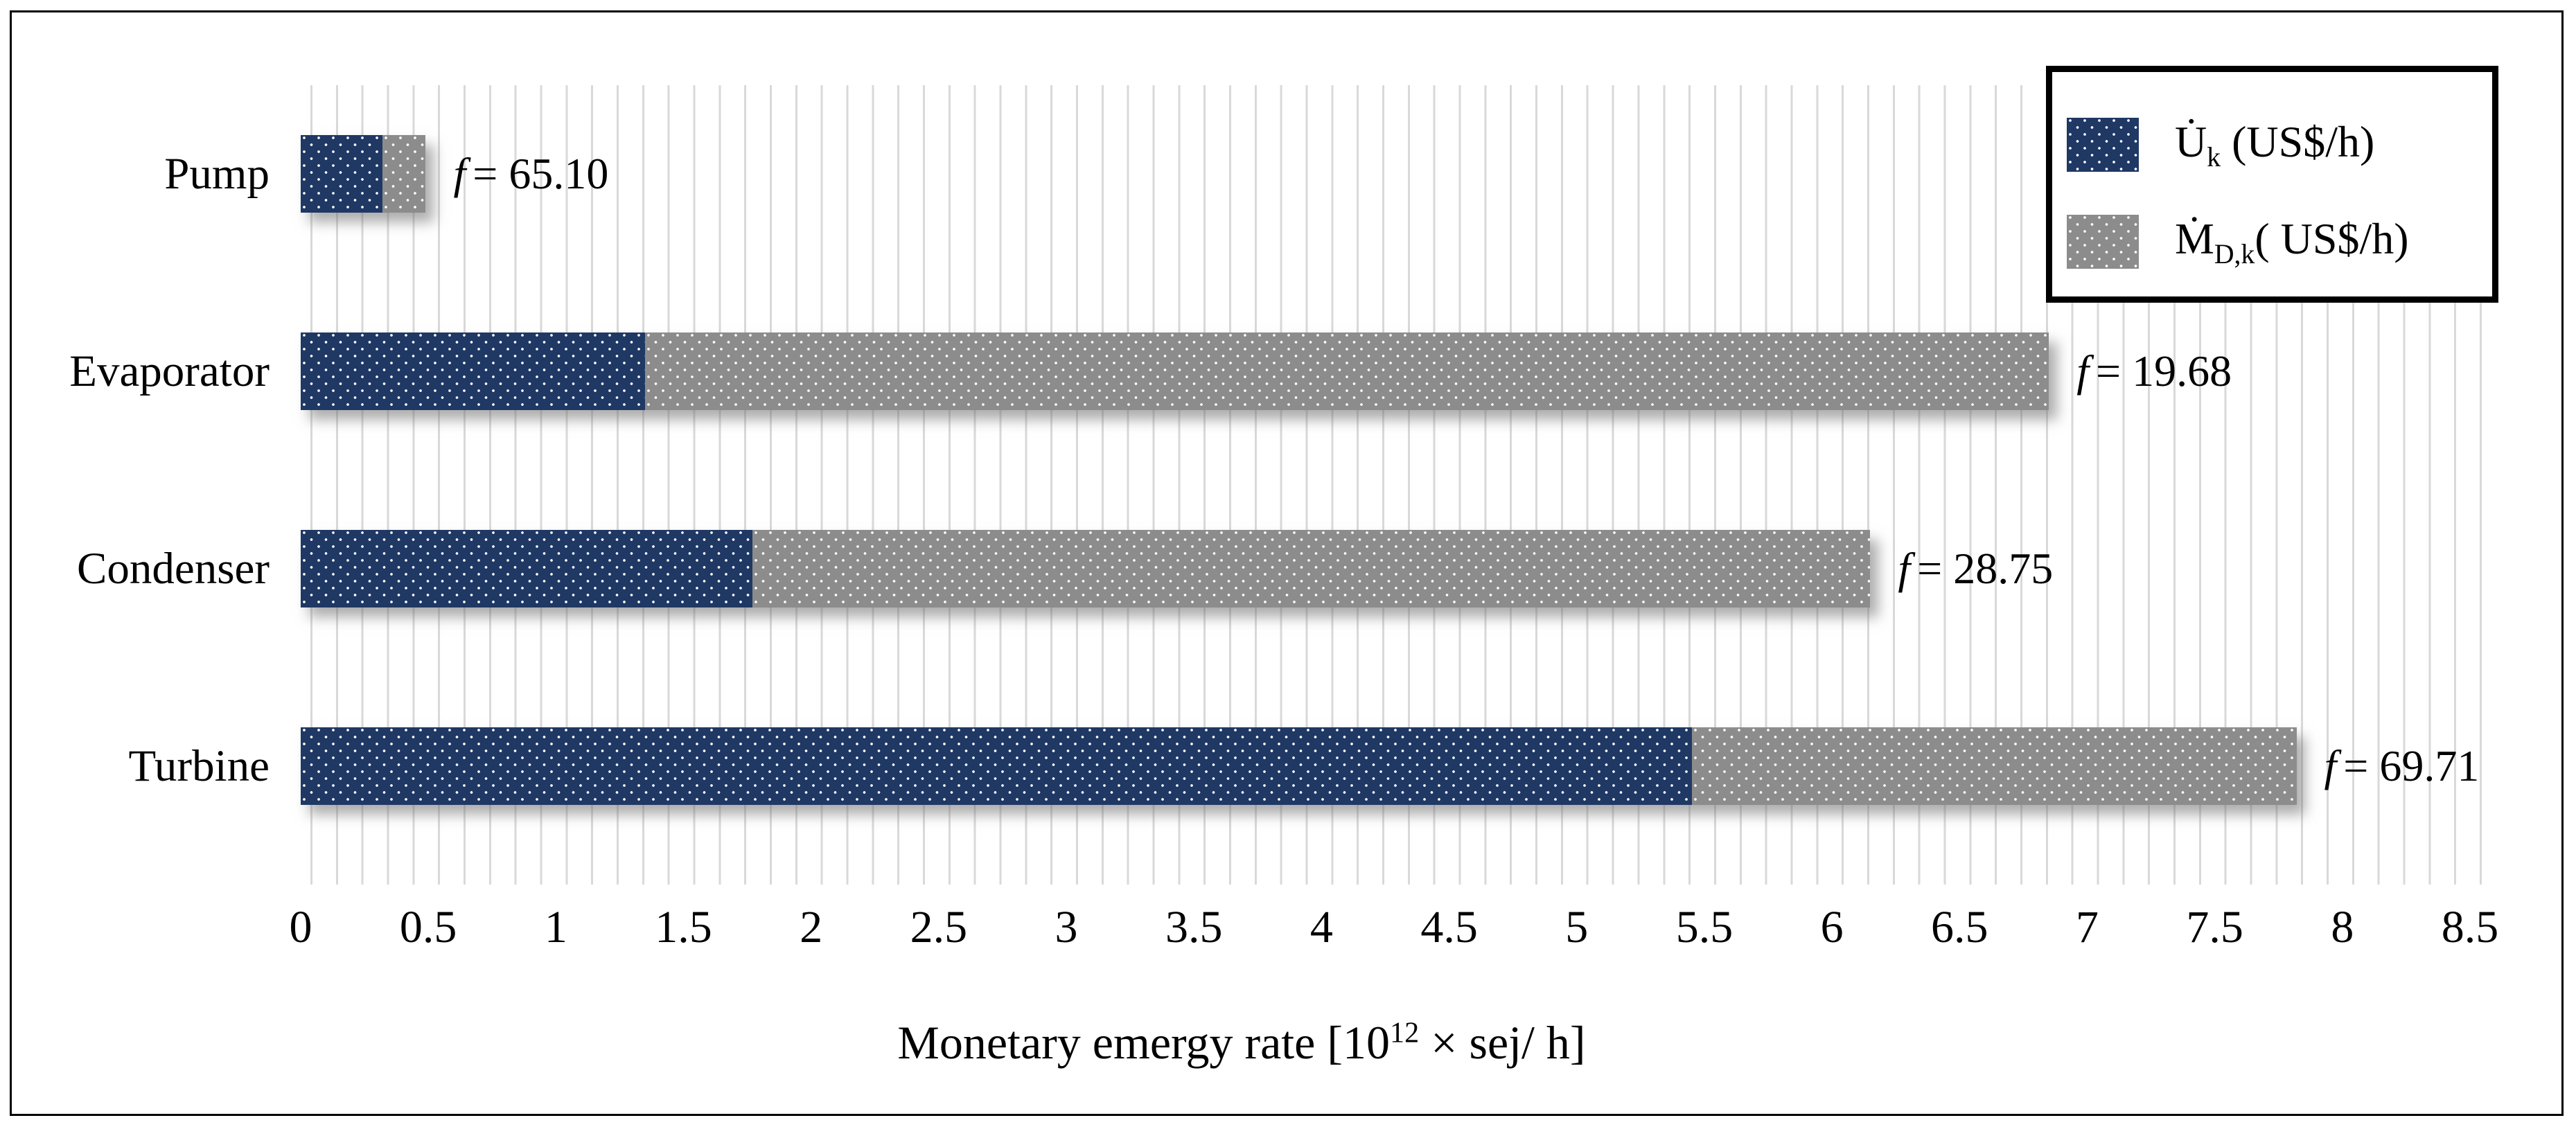 This screenshot has width=2576, height=1127. Describe the element at coordinates (811, 927) in the screenshot. I see `x-tick-label-2: 2` at that location.